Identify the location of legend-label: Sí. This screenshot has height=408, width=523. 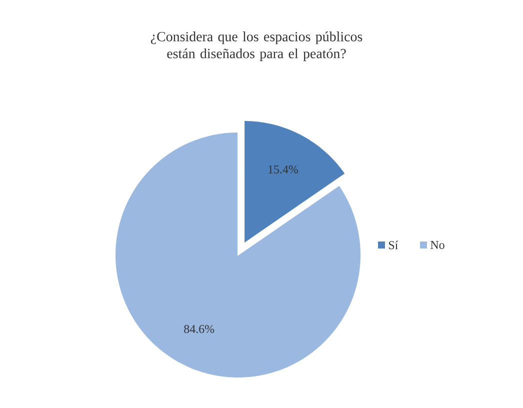
(393, 245).